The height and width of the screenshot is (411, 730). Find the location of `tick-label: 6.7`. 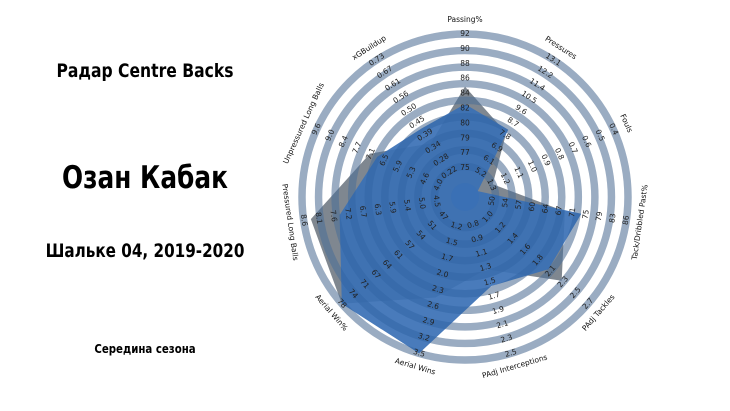

tick-label: 6.7 is located at coordinates (363, 211).